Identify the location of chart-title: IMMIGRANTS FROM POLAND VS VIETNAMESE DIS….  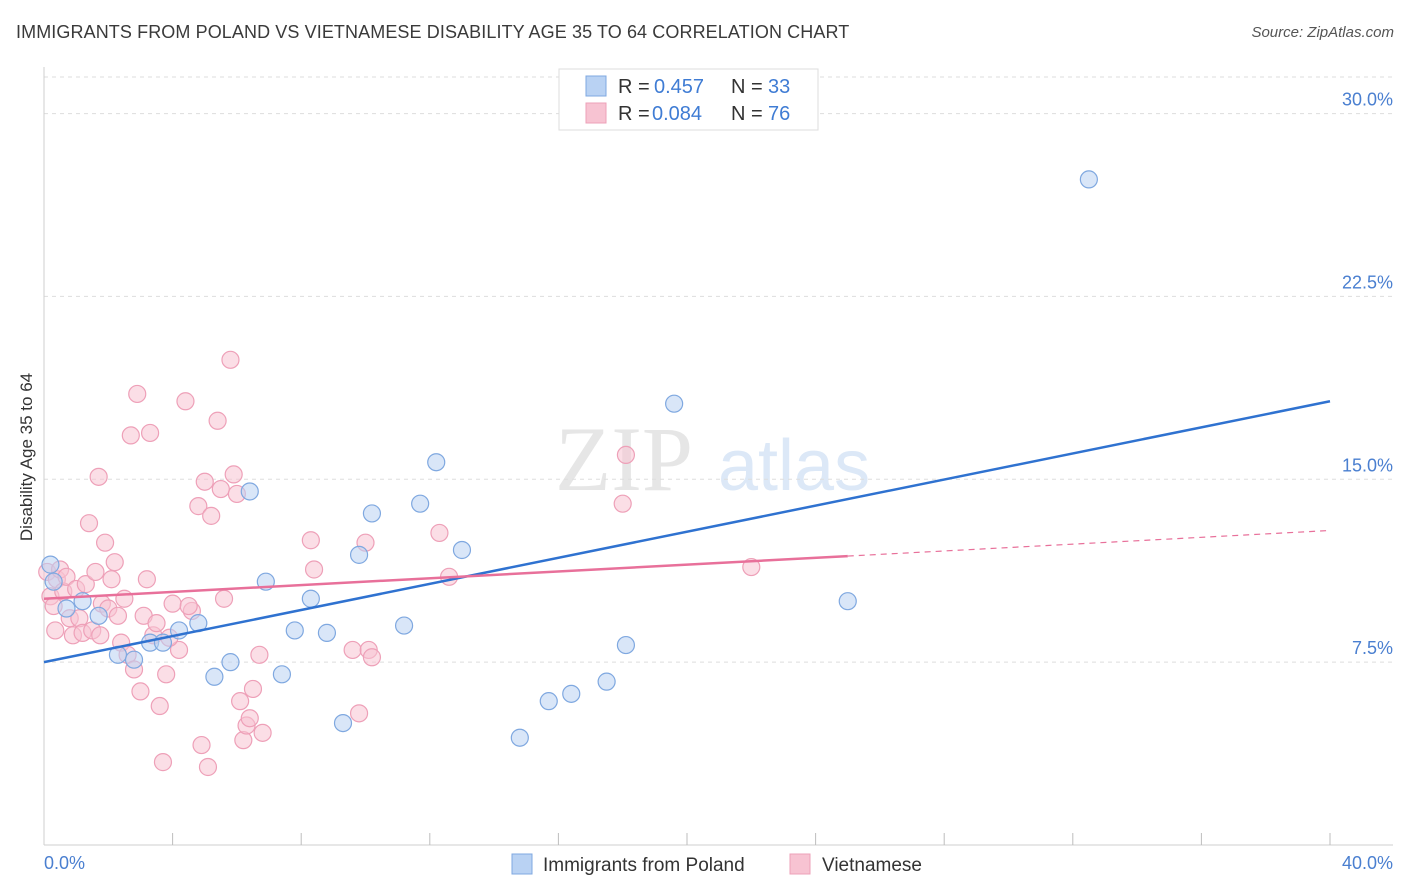
(433, 32).